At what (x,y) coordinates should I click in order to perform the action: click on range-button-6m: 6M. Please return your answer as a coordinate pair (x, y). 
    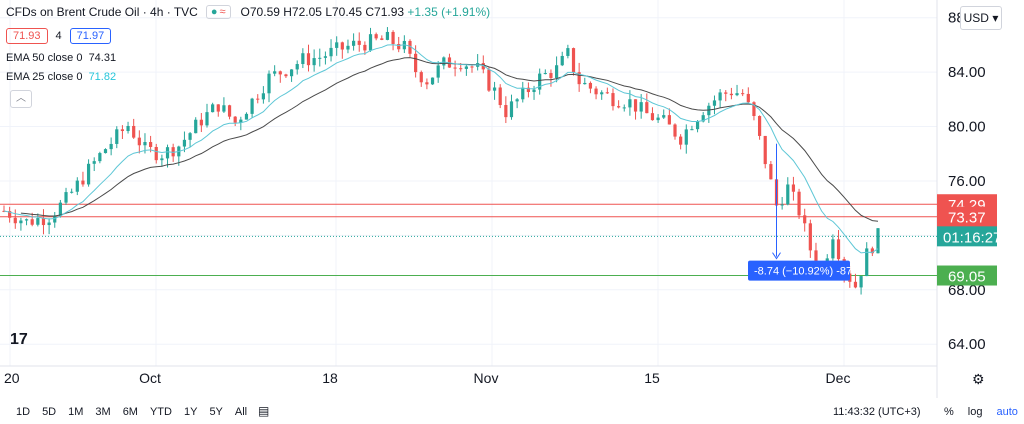
    Looking at the image, I should click on (130, 412).